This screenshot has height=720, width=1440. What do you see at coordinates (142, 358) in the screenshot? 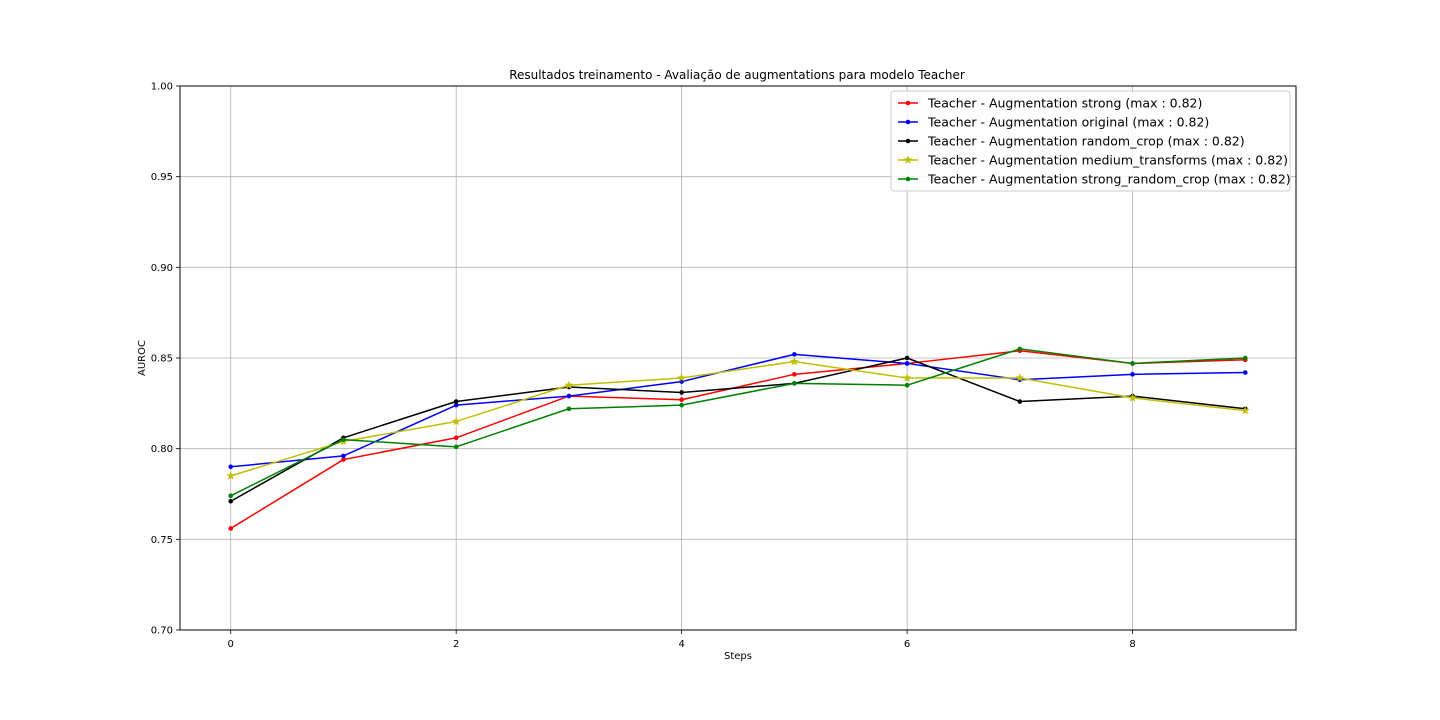
I see `y-axis-label: AUROC` at bounding box center [142, 358].